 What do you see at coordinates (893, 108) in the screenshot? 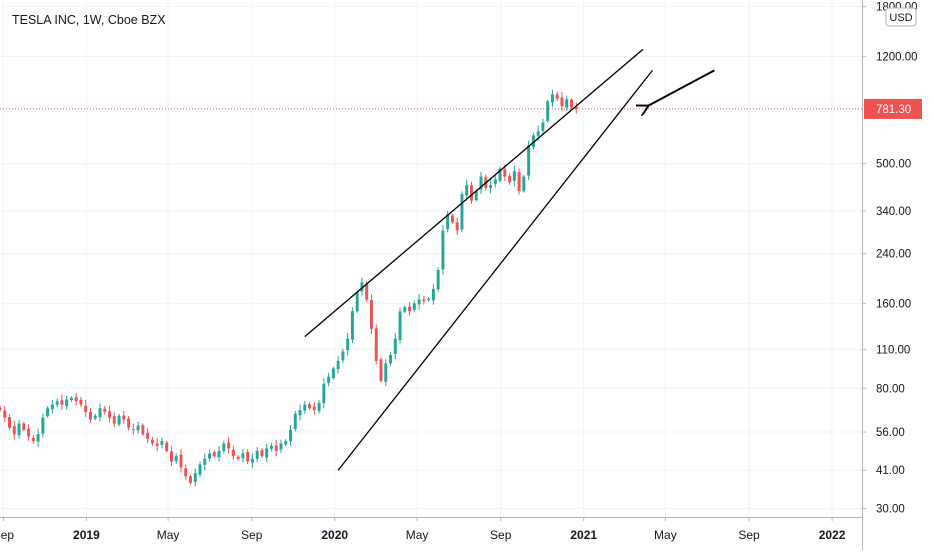
I see `last-price-badge` at bounding box center [893, 108].